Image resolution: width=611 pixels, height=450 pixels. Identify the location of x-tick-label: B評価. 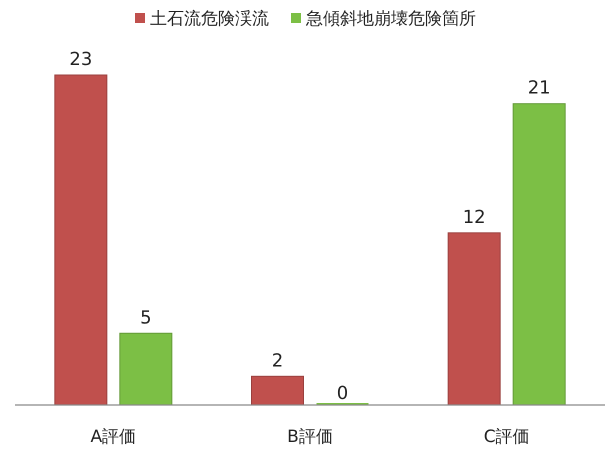
(310, 437).